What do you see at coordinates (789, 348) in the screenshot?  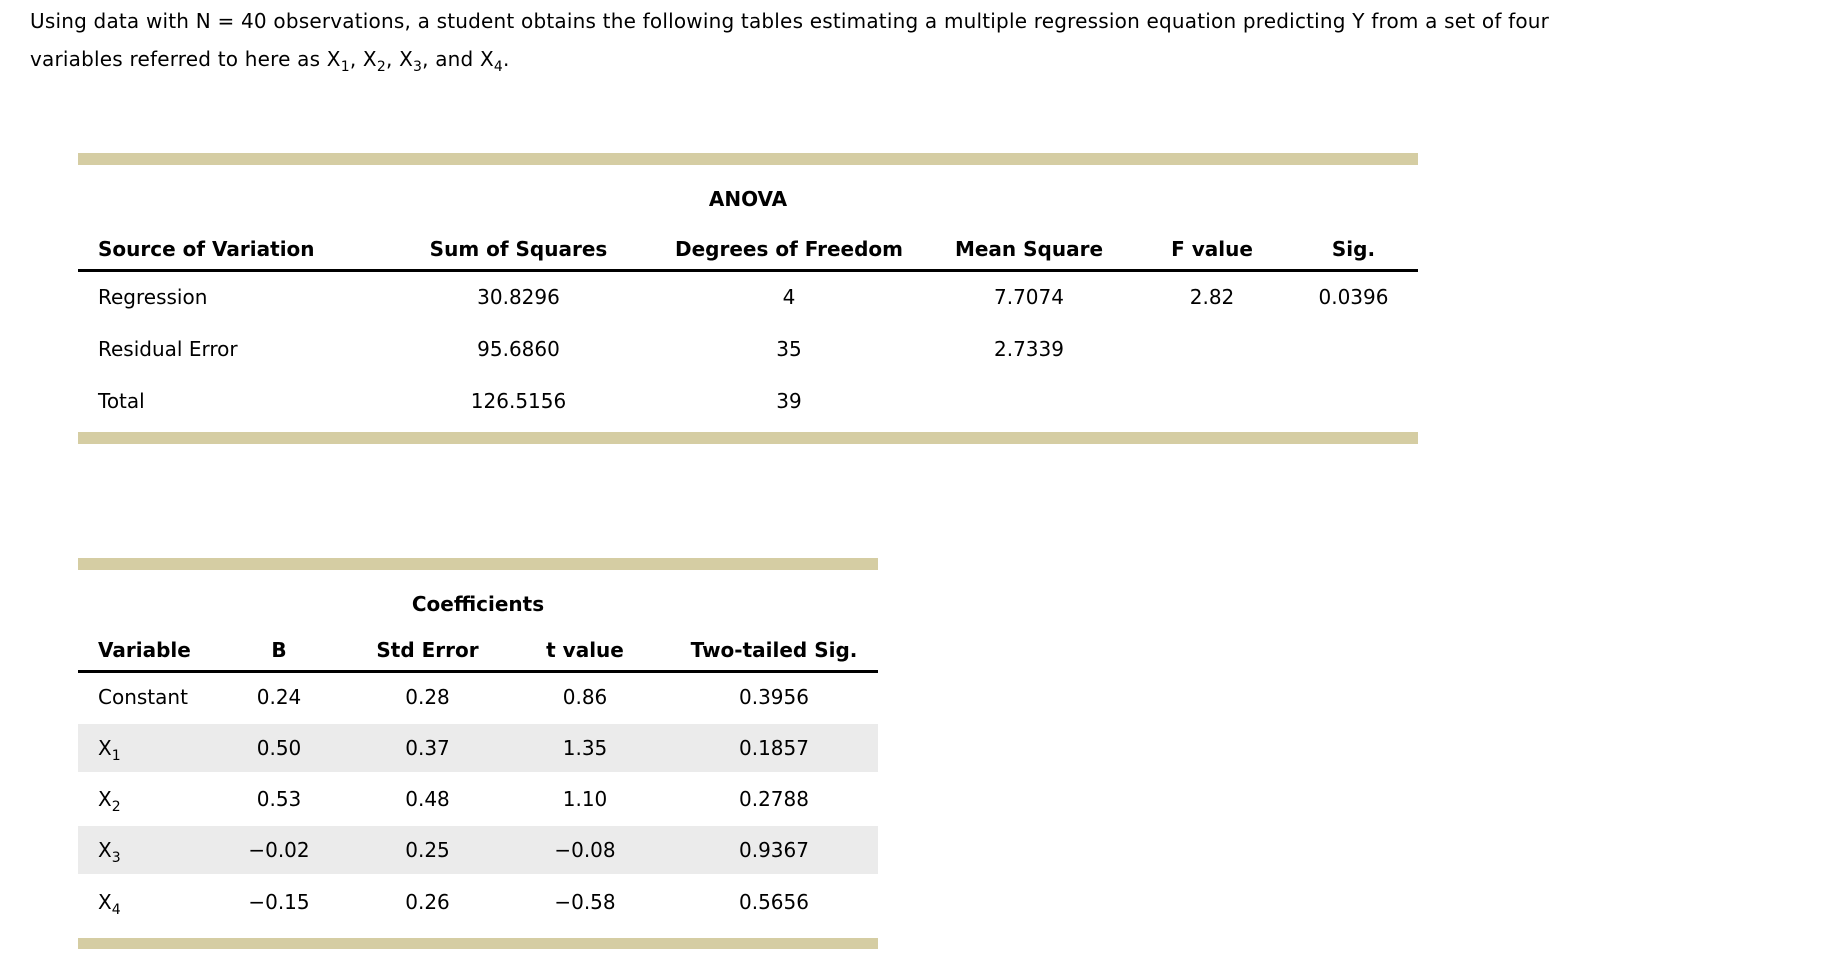 I see `table-cell-df: 35` at bounding box center [789, 348].